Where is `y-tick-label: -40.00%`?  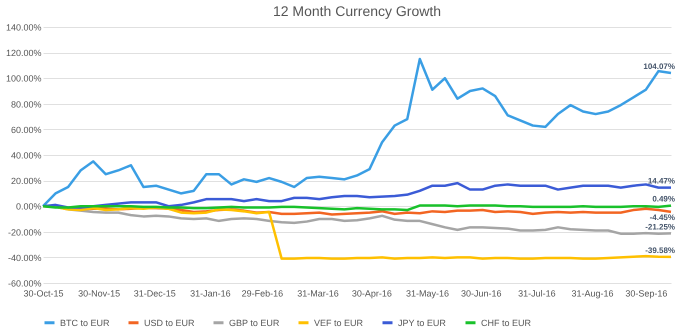 y-tick-label: -40.00% is located at coordinates (25, 257).